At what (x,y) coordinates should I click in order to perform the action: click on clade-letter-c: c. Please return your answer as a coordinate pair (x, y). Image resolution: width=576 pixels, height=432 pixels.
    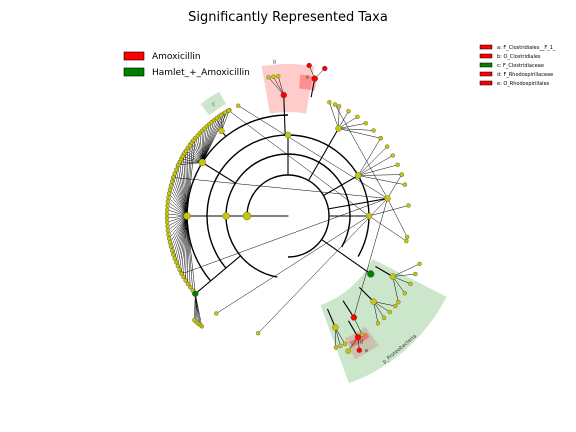
    Looking at the image, I should click on (213, 105).